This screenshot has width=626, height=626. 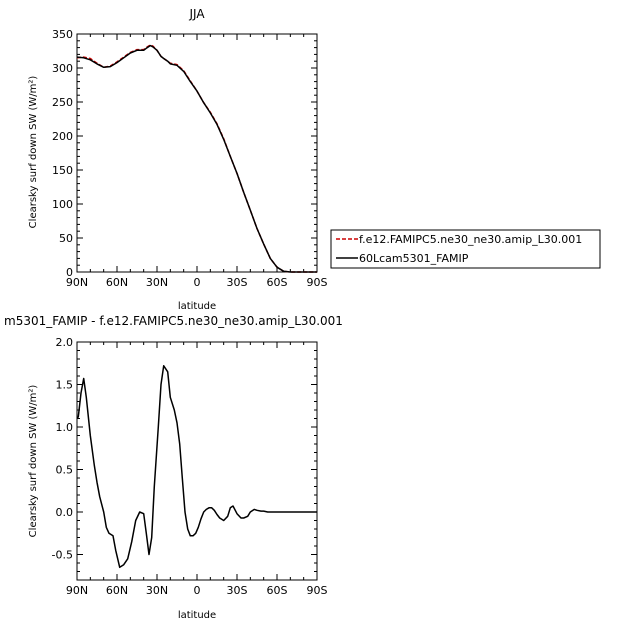 I want to click on top-y-tick-label: 350, so click(x=62, y=34).